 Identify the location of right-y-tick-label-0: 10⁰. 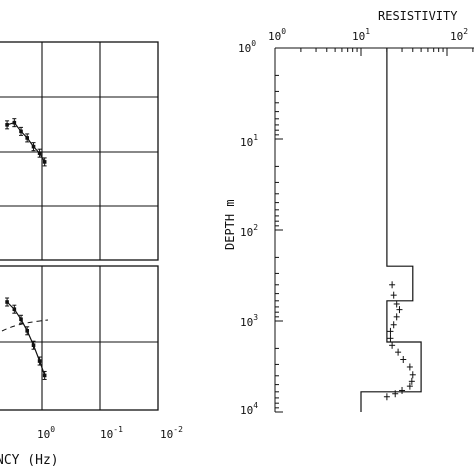
(247, 47).